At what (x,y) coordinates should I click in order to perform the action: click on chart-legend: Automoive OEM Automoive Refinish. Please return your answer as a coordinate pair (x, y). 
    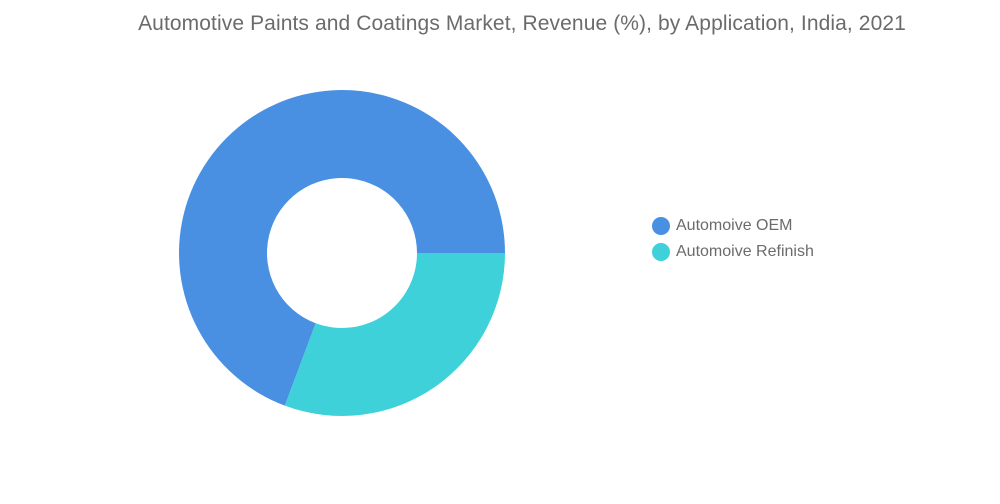
    Looking at the image, I should click on (733, 239).